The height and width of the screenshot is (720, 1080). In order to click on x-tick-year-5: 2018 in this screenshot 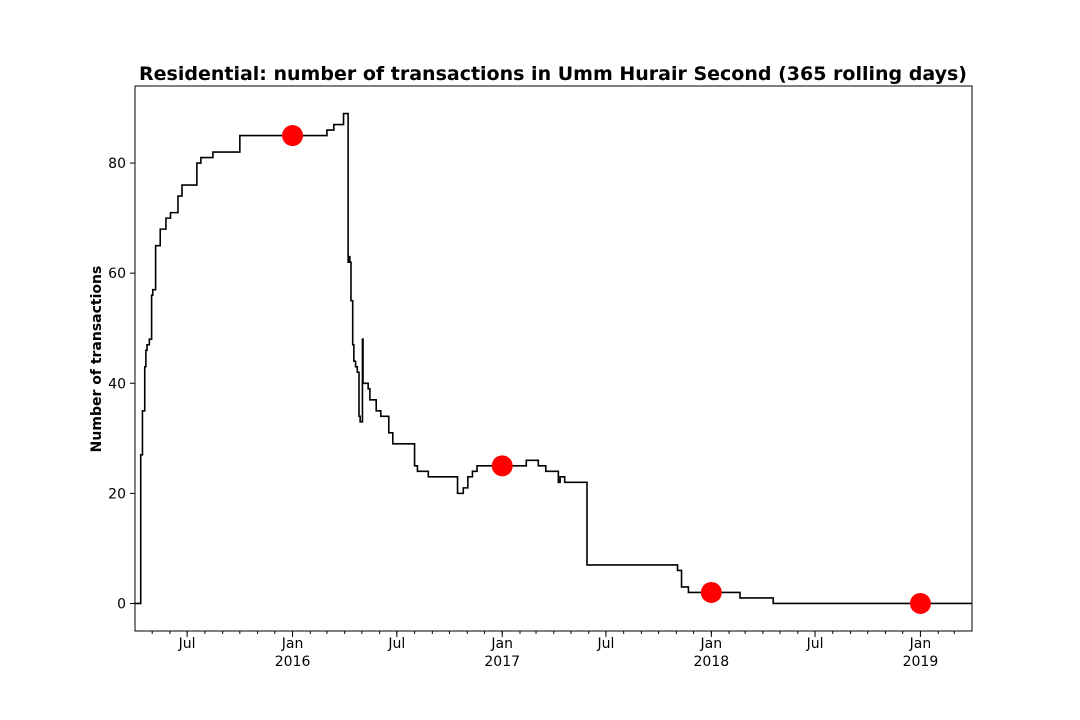, I will do `click(712, 662)`.